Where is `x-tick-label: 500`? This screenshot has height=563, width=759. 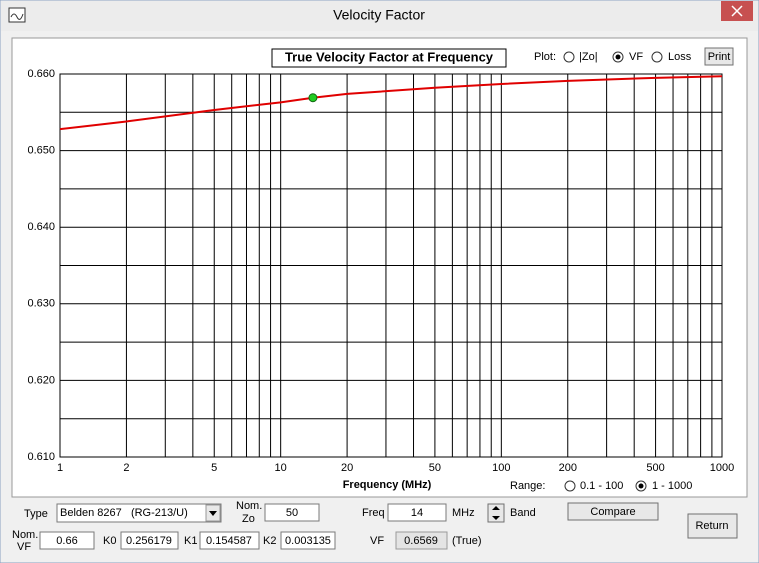
x-tick-label: 500 is located at coordinates (655, 468).